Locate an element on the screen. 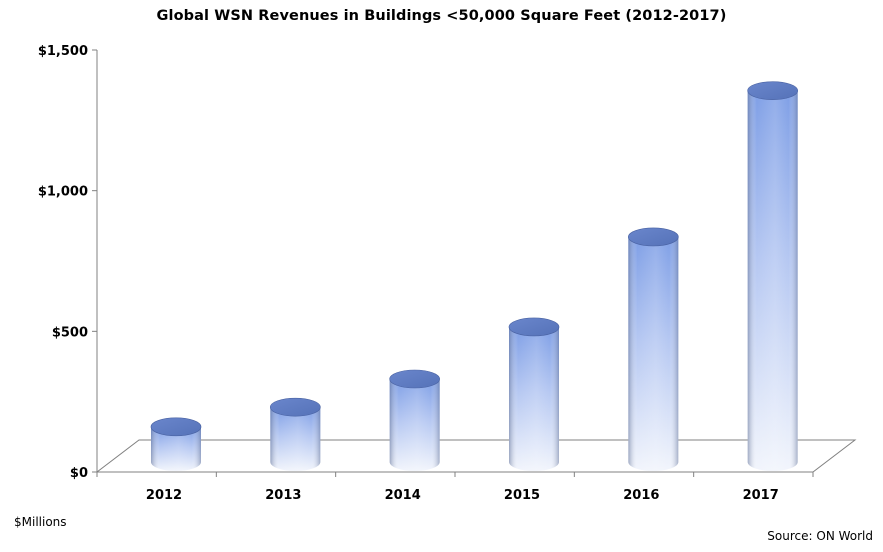  unit-label: $Millions is located at coordinates (40, 522).